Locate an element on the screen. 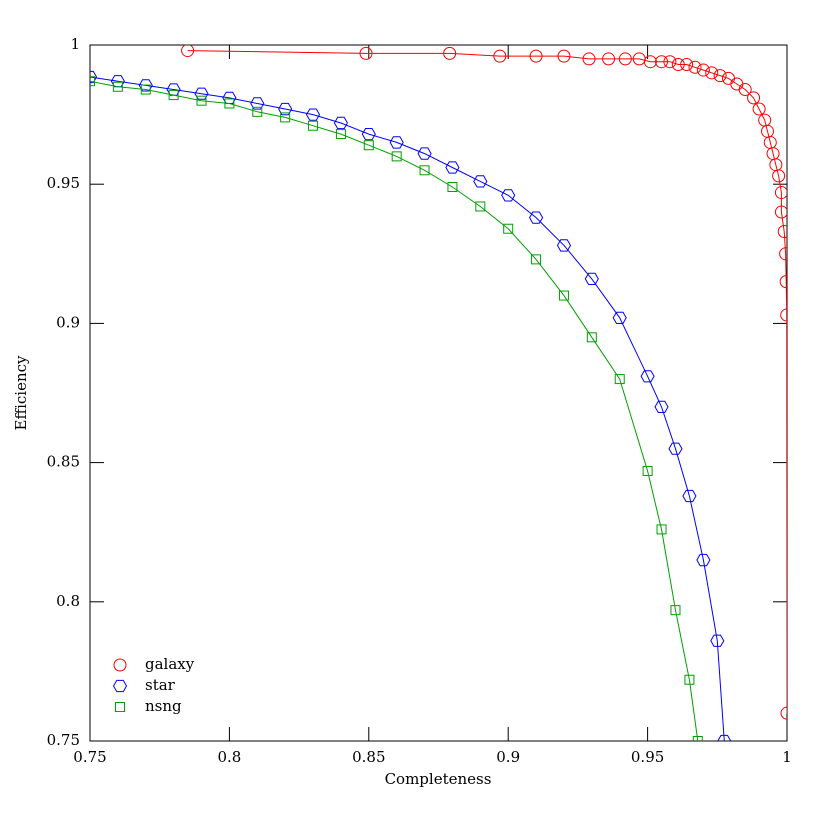 This screenshot has height=830, width=830. y-tick-label: 0.8 is located at coordinates (68, 601).